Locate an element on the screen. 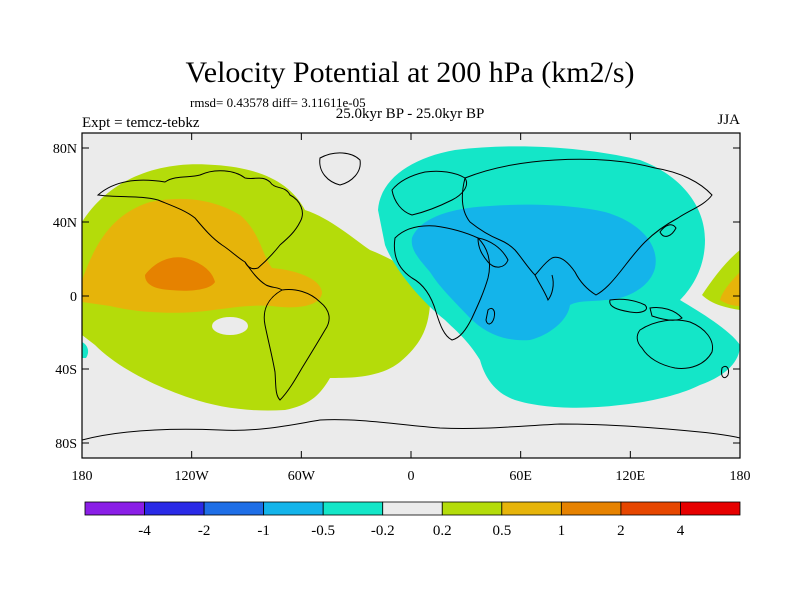  lon-tick-label: 60E is located at coordinates (520, 476).